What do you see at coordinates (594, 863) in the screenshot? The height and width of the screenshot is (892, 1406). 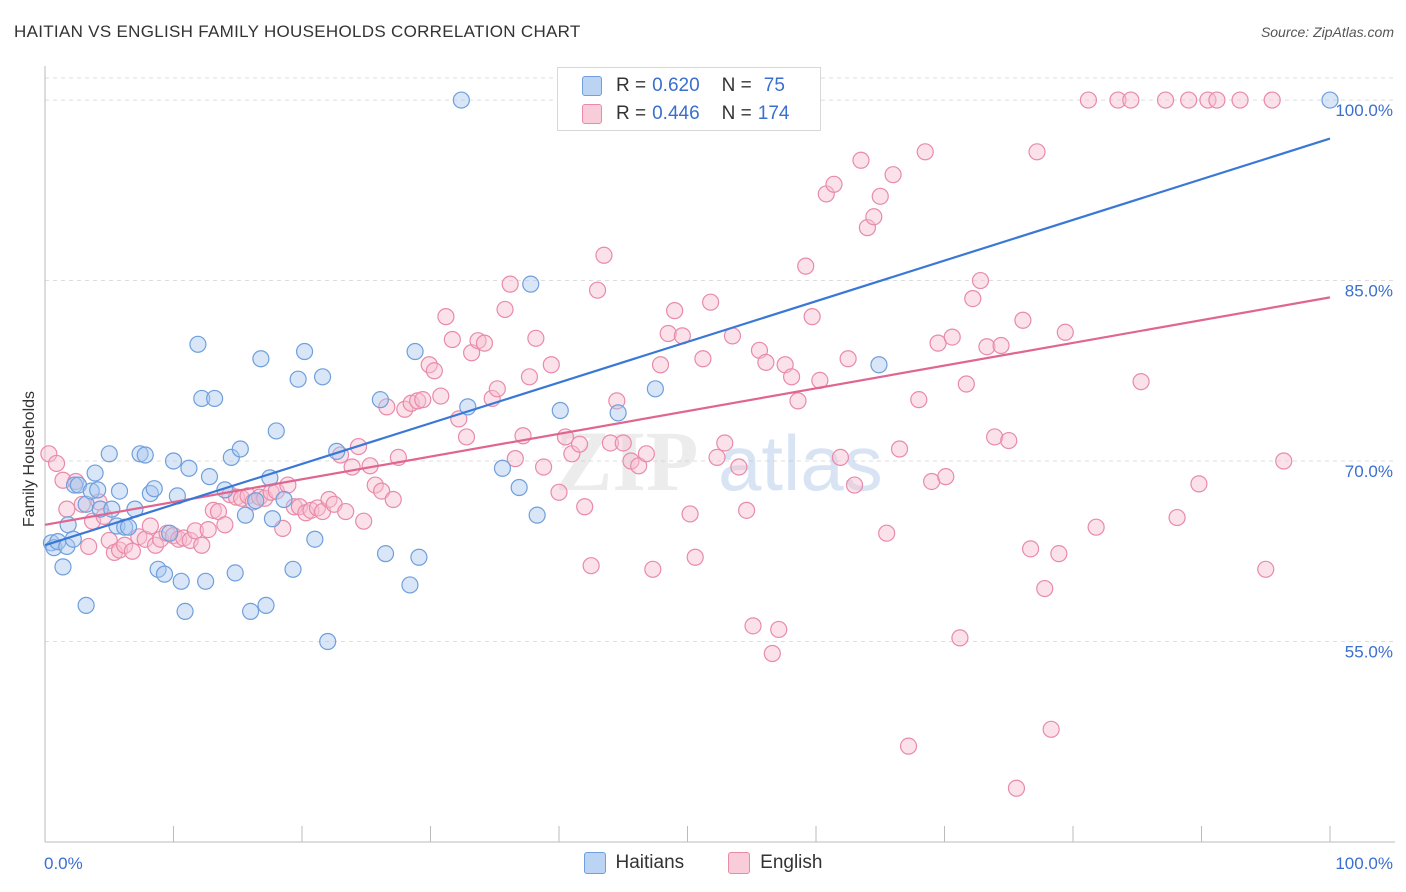 I see `legend-swatch-haitians` at bounding box center [594, 863].